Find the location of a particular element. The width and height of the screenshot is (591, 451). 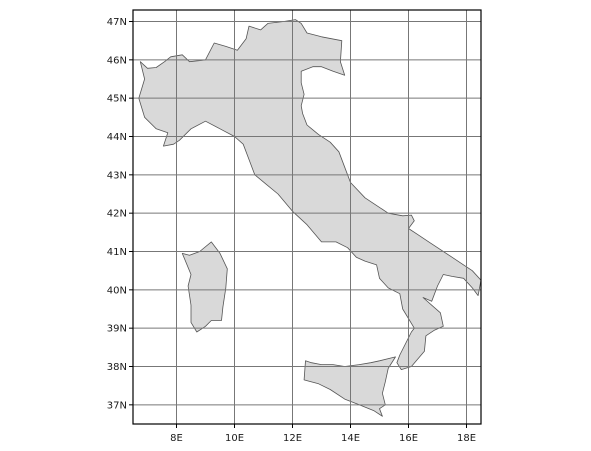

y-tick-label: 39N is located at coordinates (117, 329).